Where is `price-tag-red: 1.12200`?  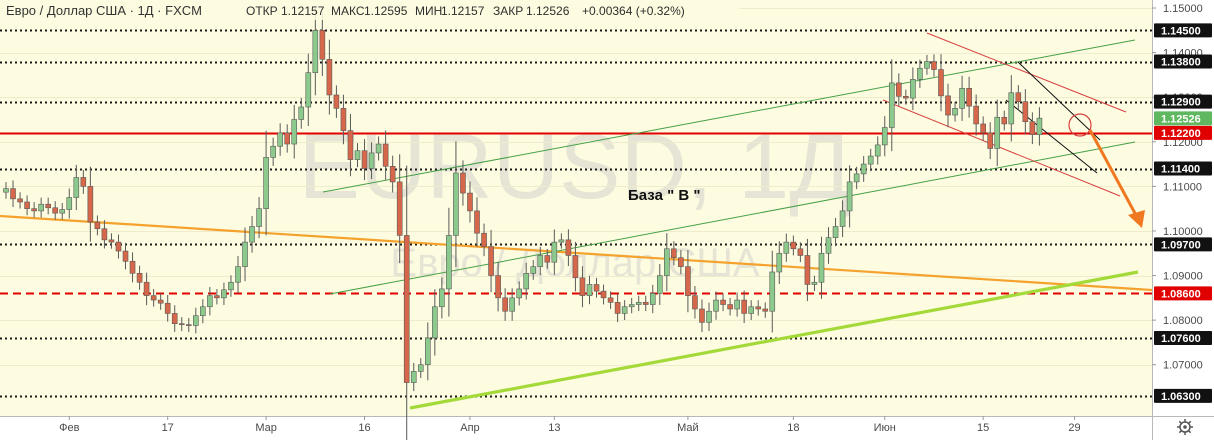 price-tag-red: 1.12200 is located at coordinates (1183, 132).